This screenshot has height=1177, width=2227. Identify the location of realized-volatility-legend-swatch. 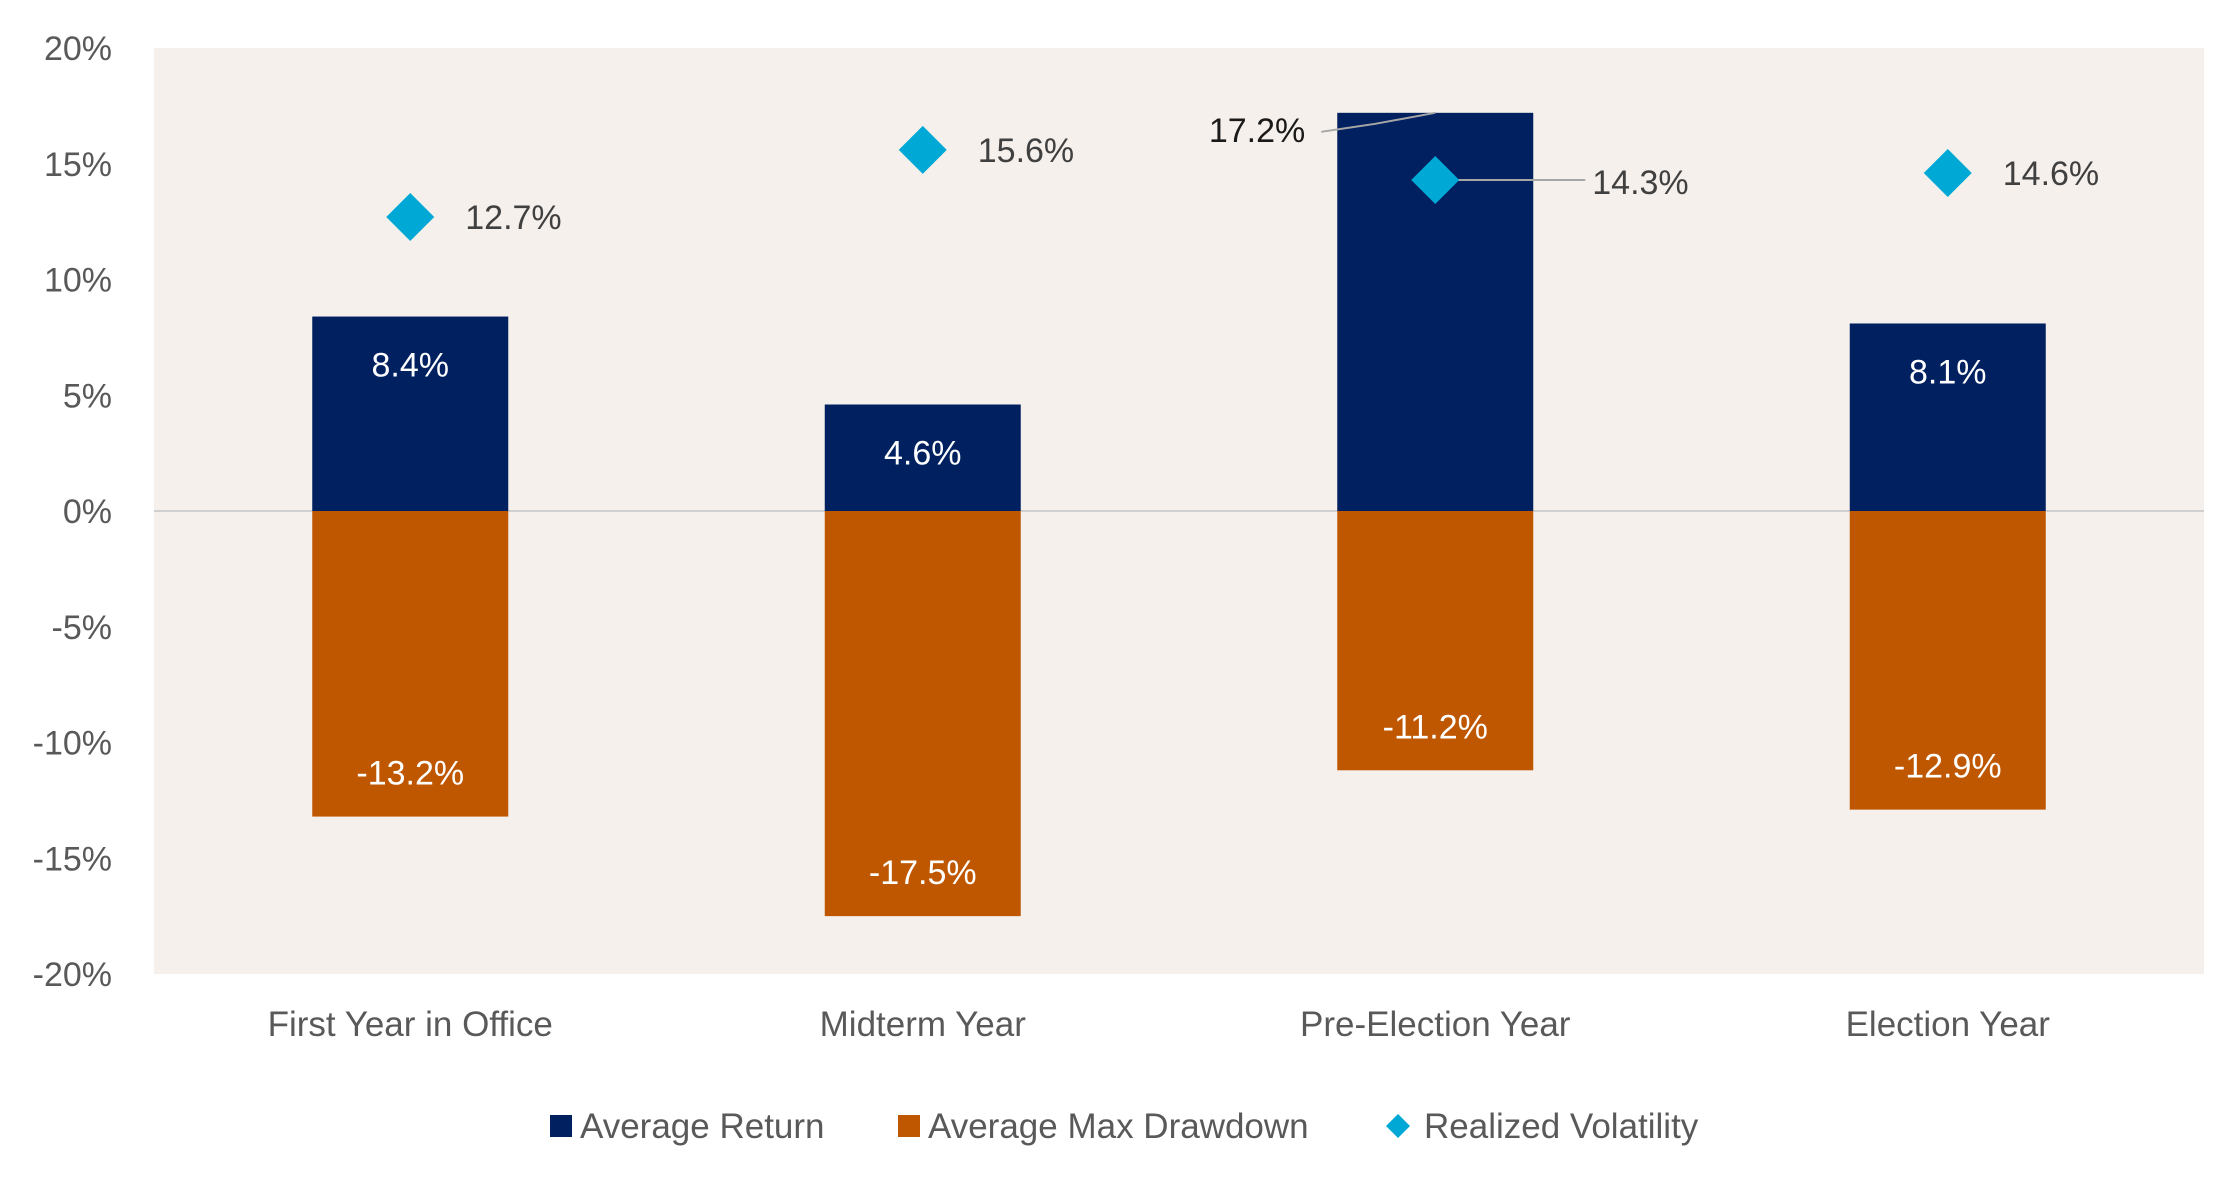
(1398, 1126).